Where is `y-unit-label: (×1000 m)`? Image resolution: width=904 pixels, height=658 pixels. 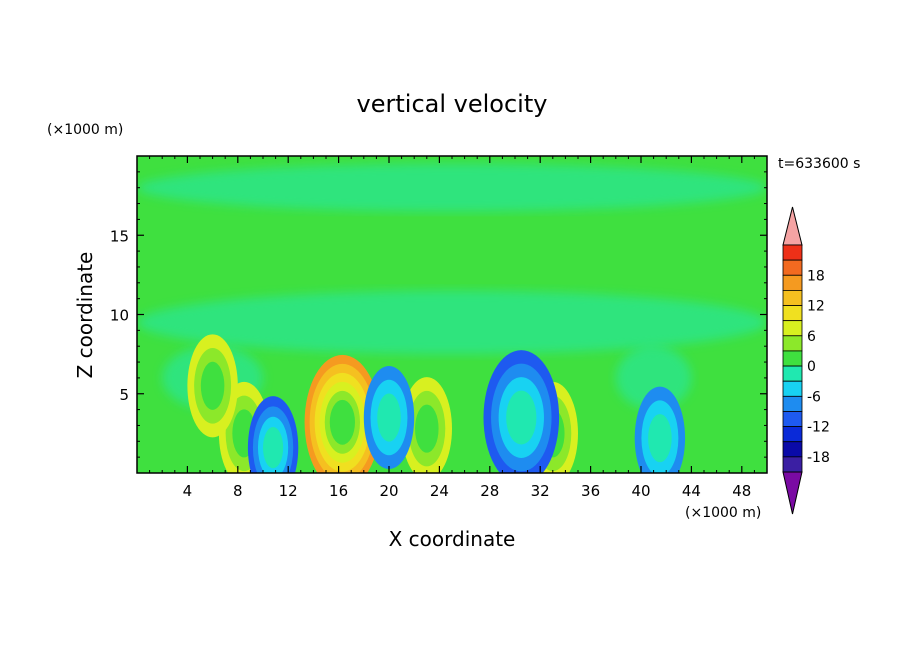 y-unit-label: (×1000 m) is located at coordinates (85, 130).